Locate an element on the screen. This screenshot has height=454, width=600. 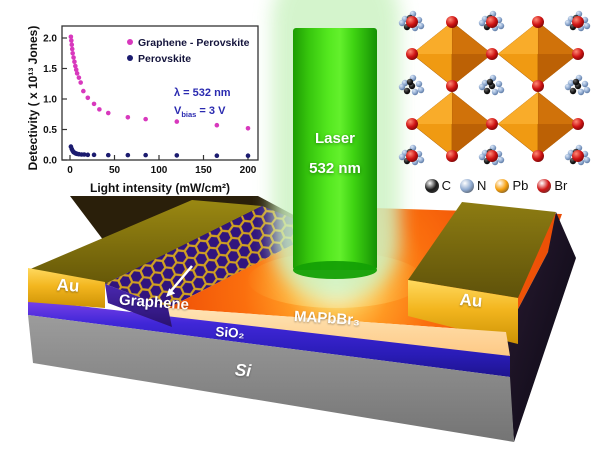
chart-ticks: 0 50 100 150 200 0.0 0.5 1.0 1.5 2.0 is located at coordinates (150, 105).